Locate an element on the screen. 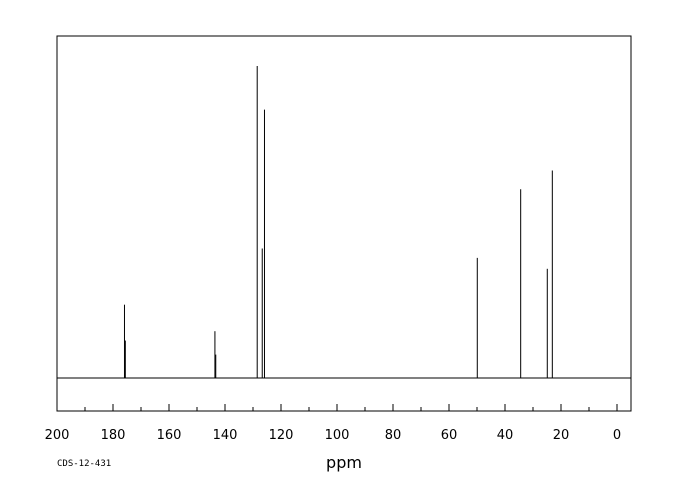 Image resolution: width=680 pixels, height=500 pixels. x-axis-tick-labels: 200 180 160 140 120 100 80 60 40 20 0 is located at coordinates (333, 435).